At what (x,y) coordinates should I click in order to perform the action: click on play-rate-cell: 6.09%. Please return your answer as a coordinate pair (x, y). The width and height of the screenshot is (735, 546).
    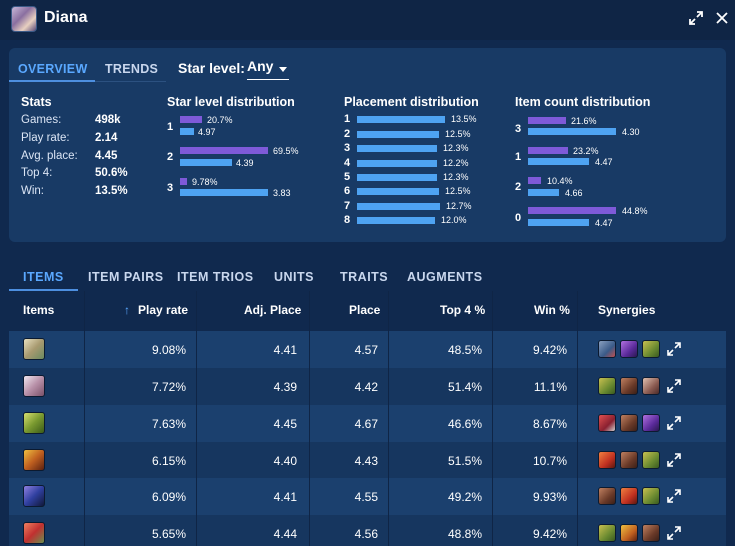
    Looking at the image, I should click on (168, 497).